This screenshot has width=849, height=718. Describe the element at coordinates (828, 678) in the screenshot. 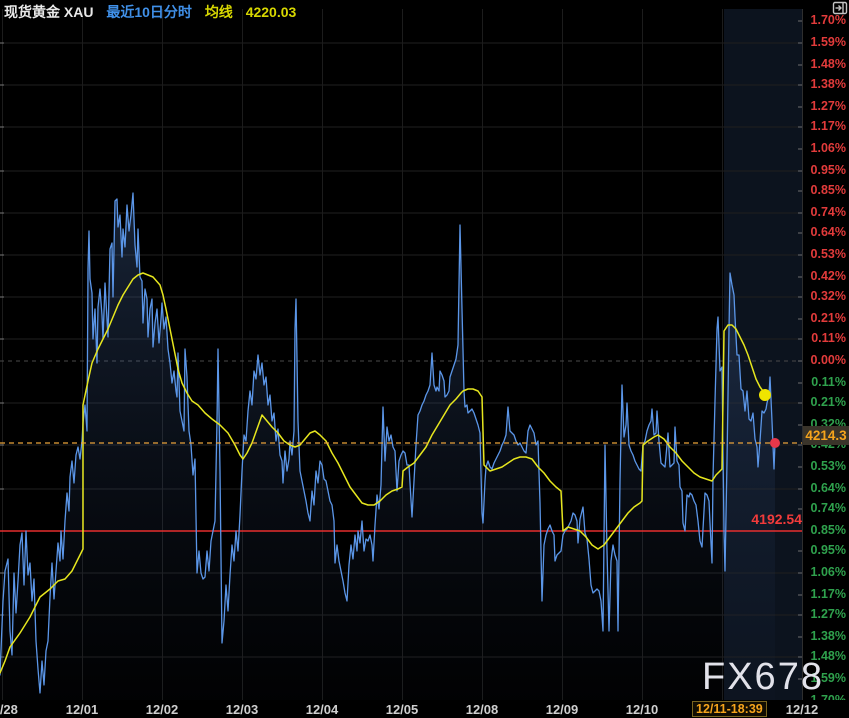

I see `axis-label-down: 1.59%` at that location.